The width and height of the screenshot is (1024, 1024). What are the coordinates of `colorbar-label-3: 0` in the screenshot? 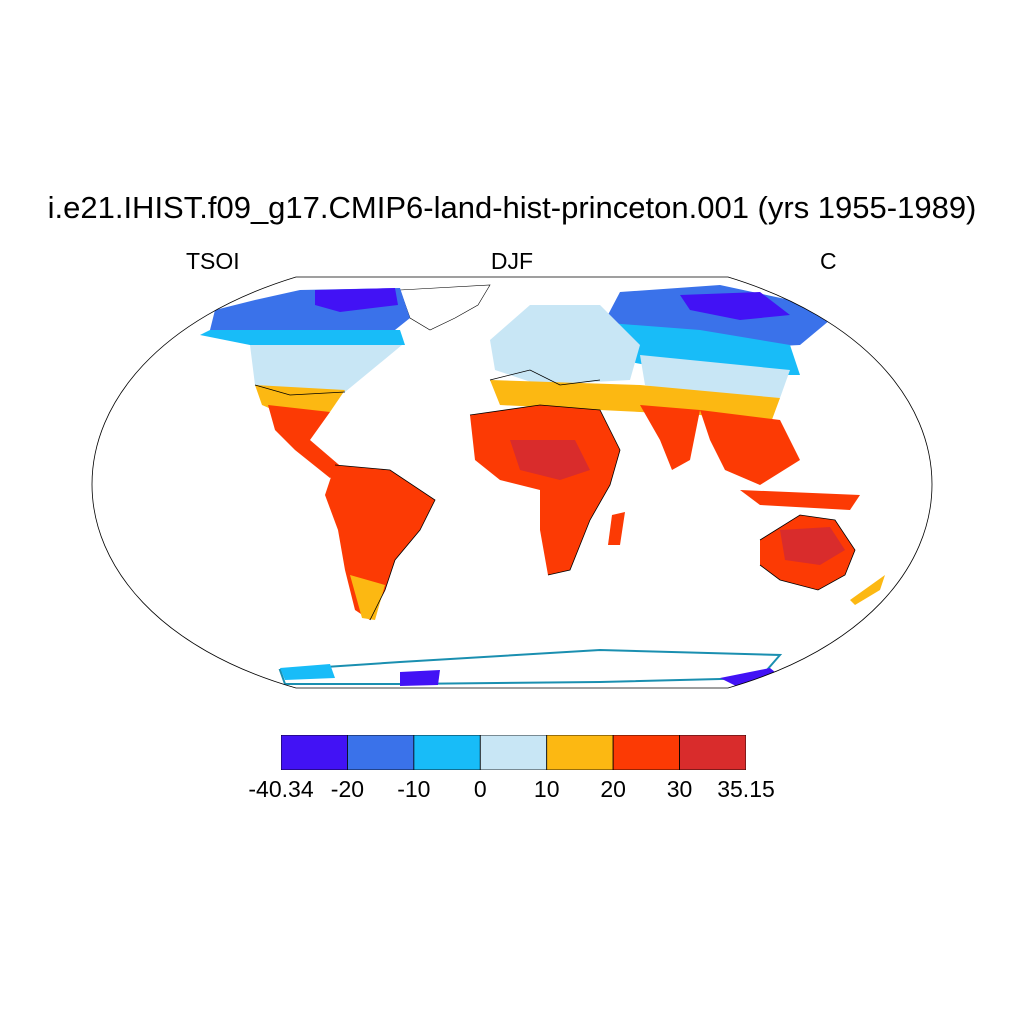 It's located at (480, 789).